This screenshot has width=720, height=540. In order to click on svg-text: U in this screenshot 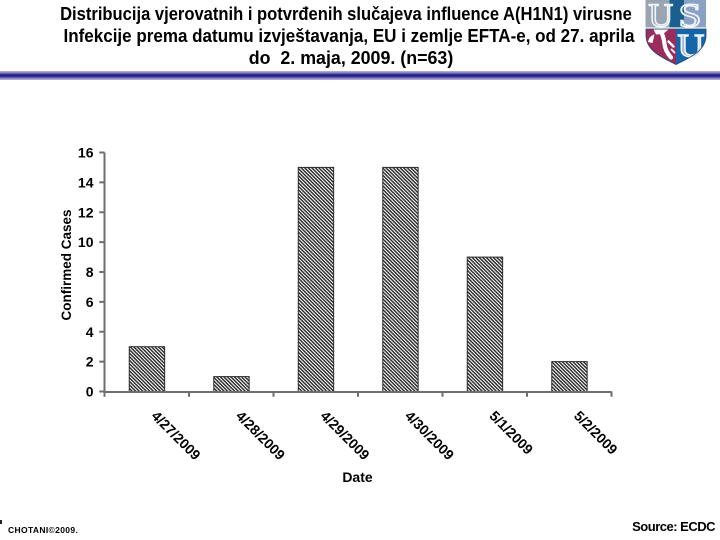, I will do `click(691, 45)`.